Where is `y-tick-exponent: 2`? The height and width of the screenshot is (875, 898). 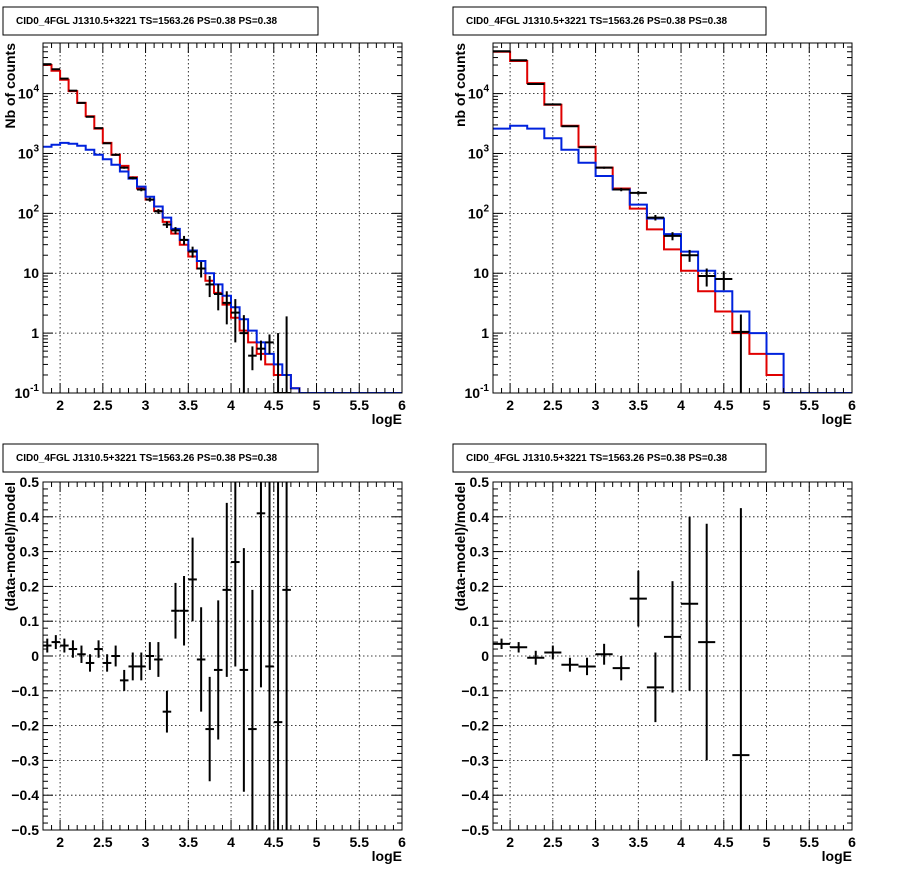 y-tick-exponent: 2 is located at coordinates (36, 208).